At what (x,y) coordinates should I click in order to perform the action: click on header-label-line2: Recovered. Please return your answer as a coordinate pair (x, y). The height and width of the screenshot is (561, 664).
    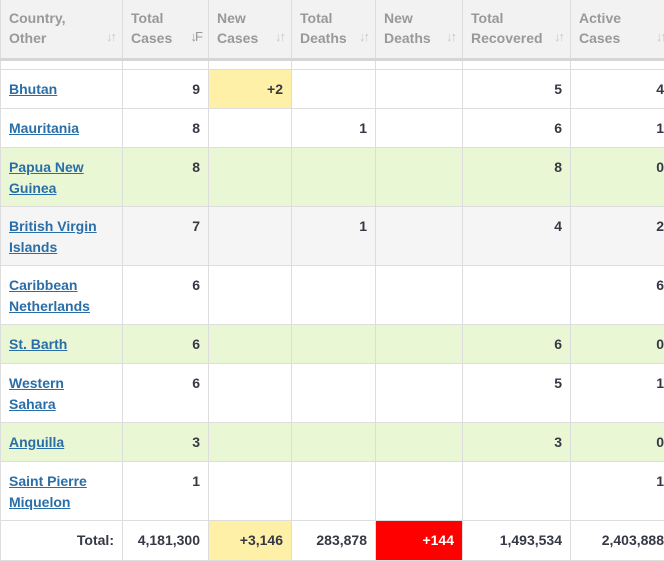
    Looking at the image, I should click on (507, 38).